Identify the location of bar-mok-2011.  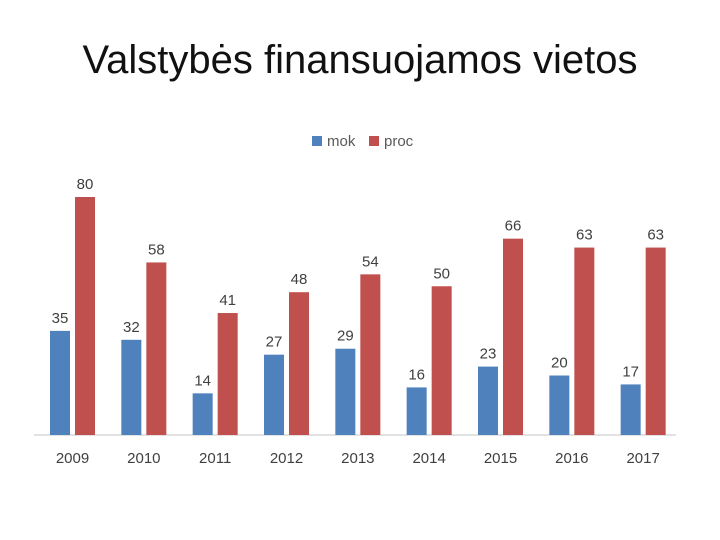
(202, 414).